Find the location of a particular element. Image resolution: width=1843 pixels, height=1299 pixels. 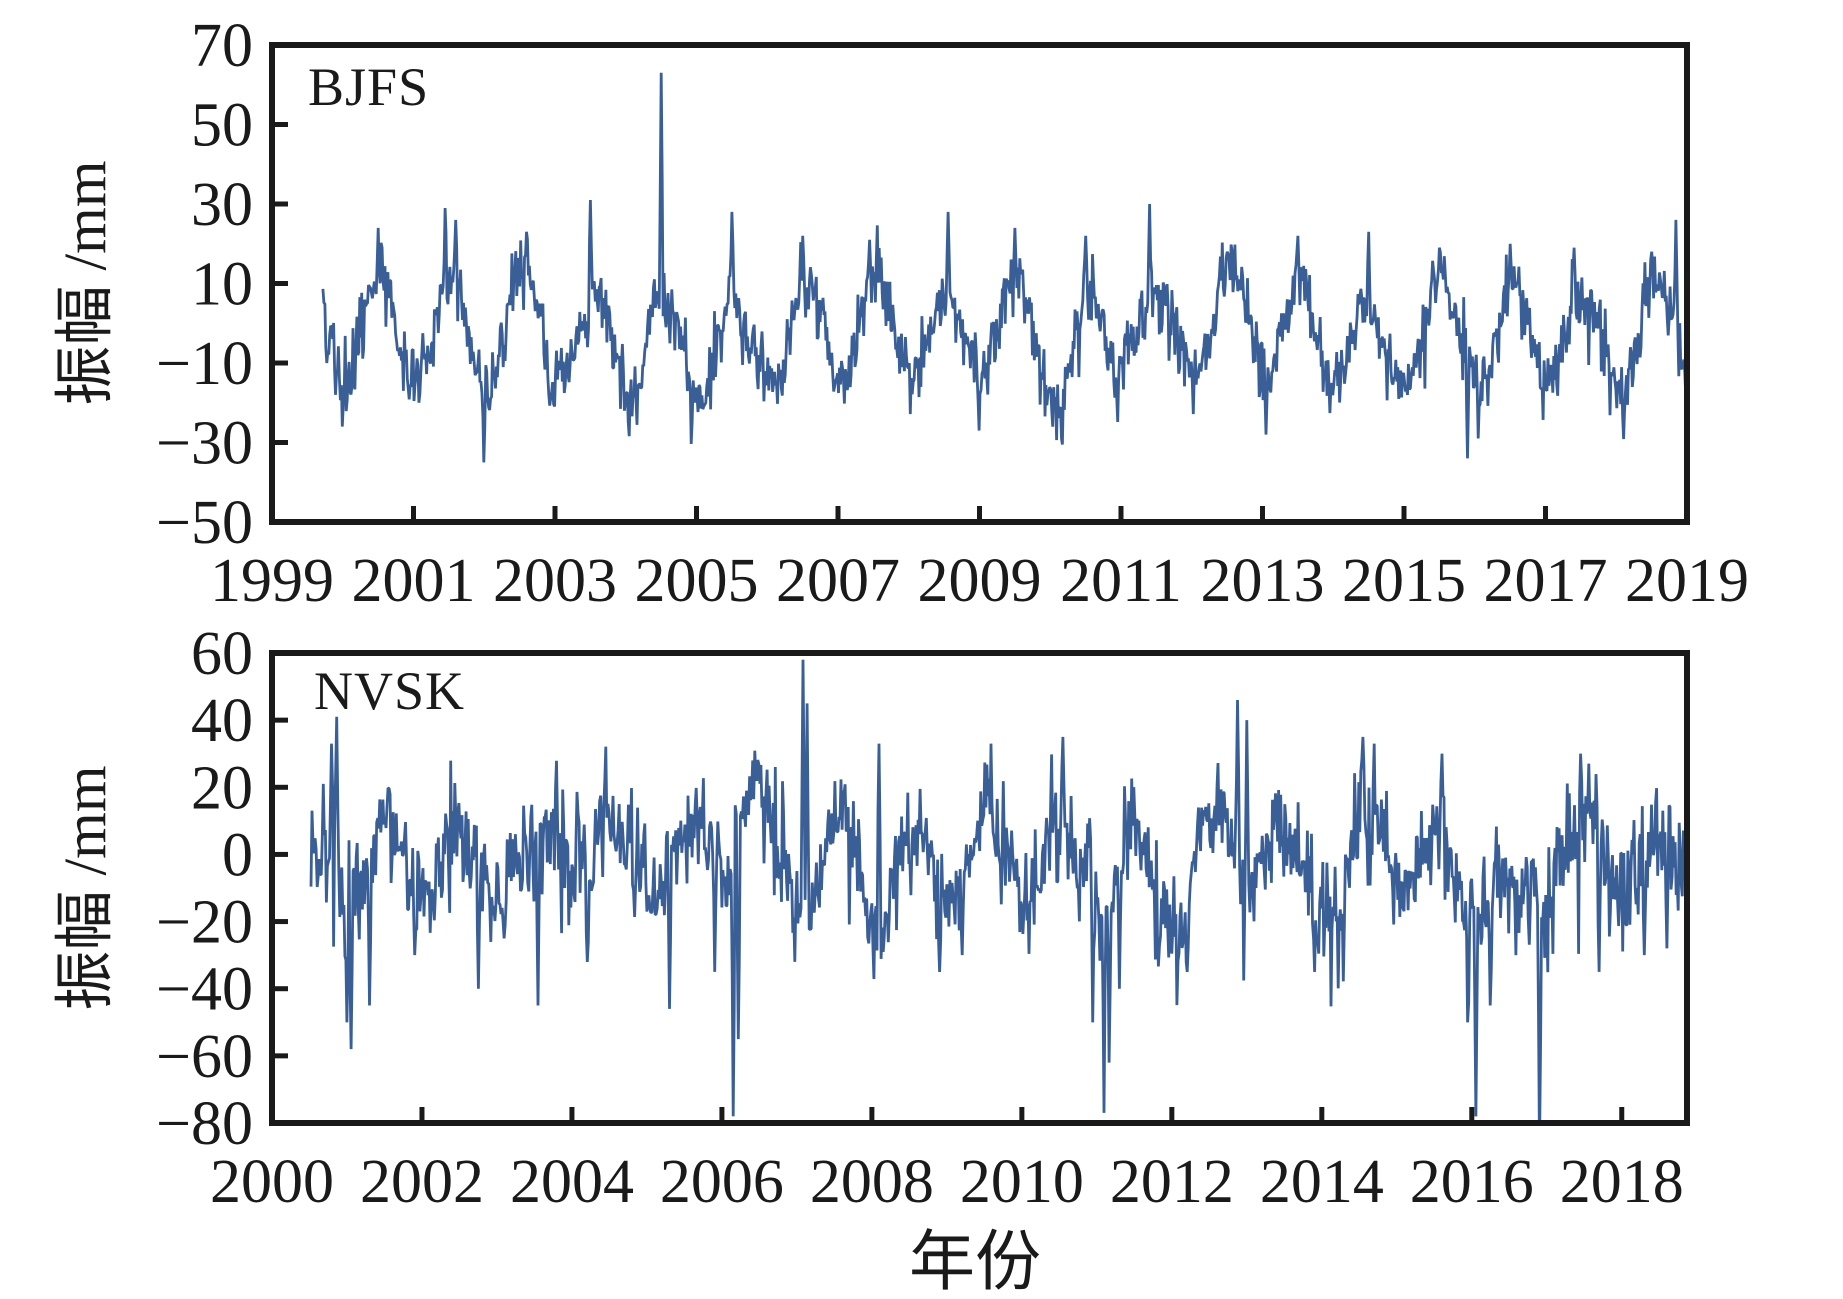

y-tick-label: −10 is located at coordinates (204, 364).